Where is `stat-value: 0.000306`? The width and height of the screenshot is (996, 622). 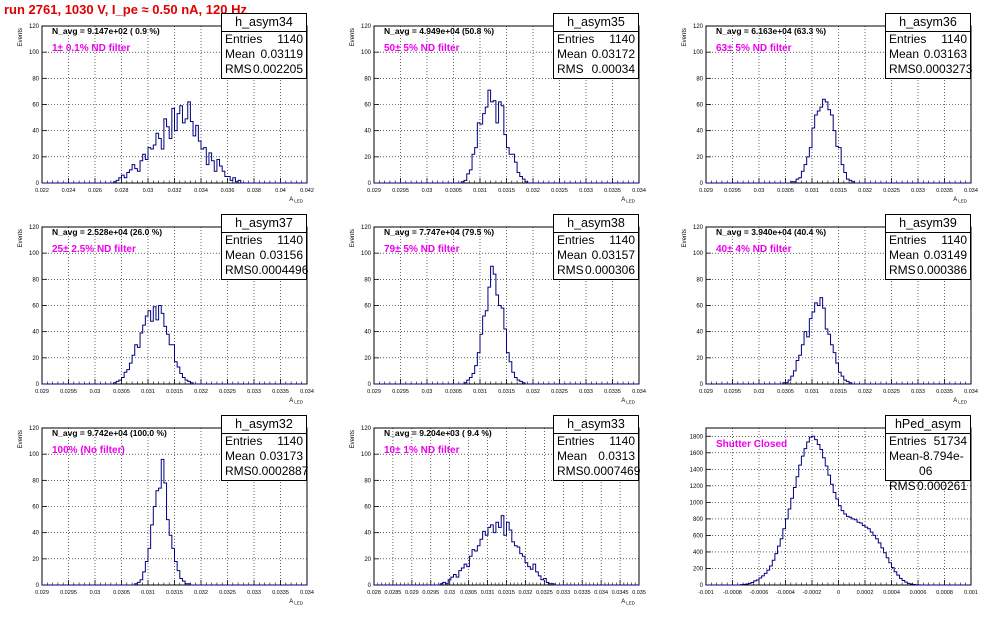 stat-value: 0.000306 is located at coordinates (609, 270).